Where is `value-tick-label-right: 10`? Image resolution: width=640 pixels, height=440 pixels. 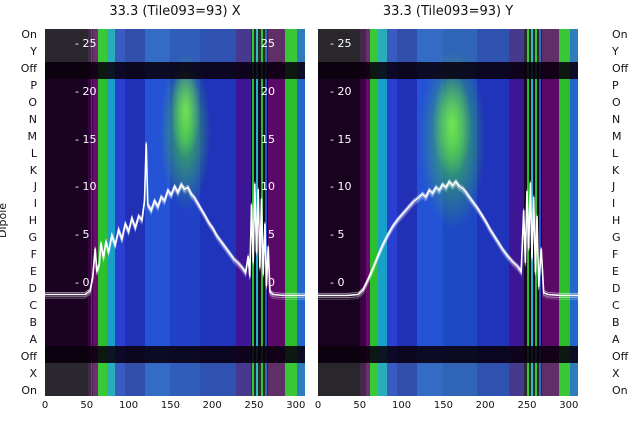 value-tick-label-right: 10 is located at coordinates (268, 187).